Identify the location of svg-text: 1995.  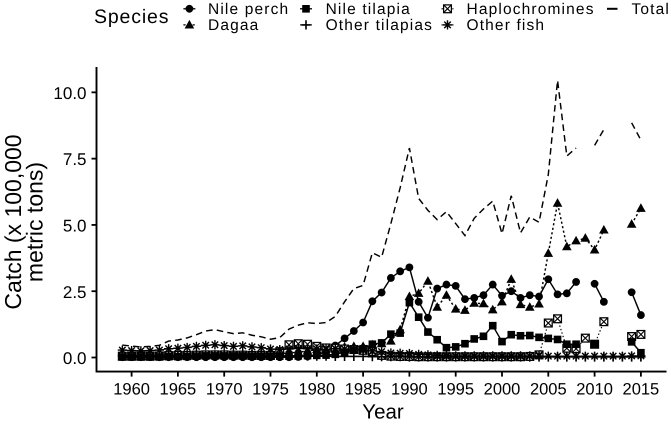
(455, 390).